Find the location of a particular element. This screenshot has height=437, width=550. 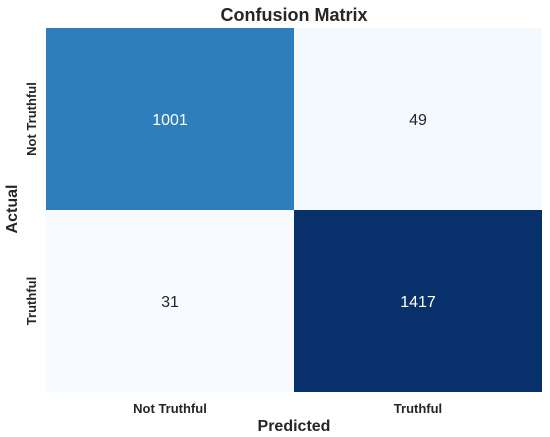

cell-value-label-r0-c0: 1001 is located at coordinates (170, 120).